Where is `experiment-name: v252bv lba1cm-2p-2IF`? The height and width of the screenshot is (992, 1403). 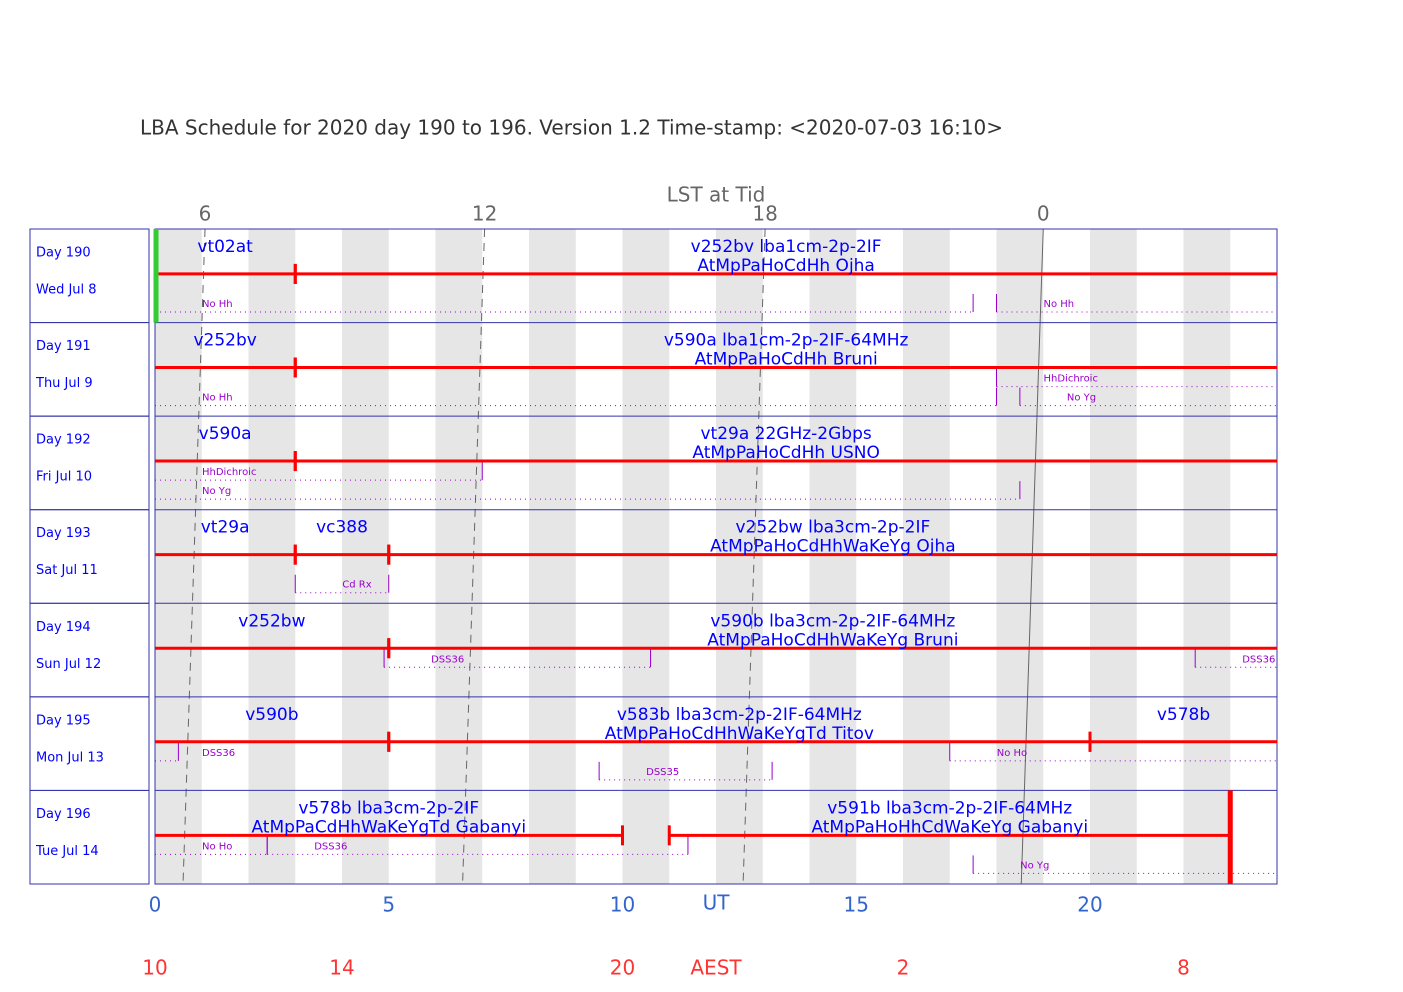
experiment-name: v252bv lba1cm-2p-2IF is located at coordinates (786, 247).